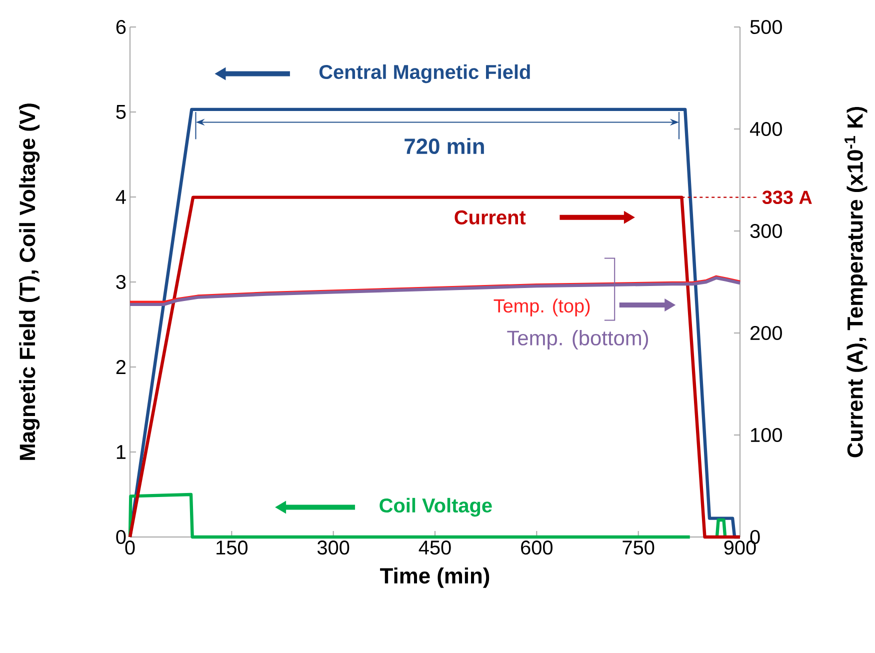  Describe the element at coordinates (542, 307) in the screenshot. I see `series-label: Temp. (top)` at that location.